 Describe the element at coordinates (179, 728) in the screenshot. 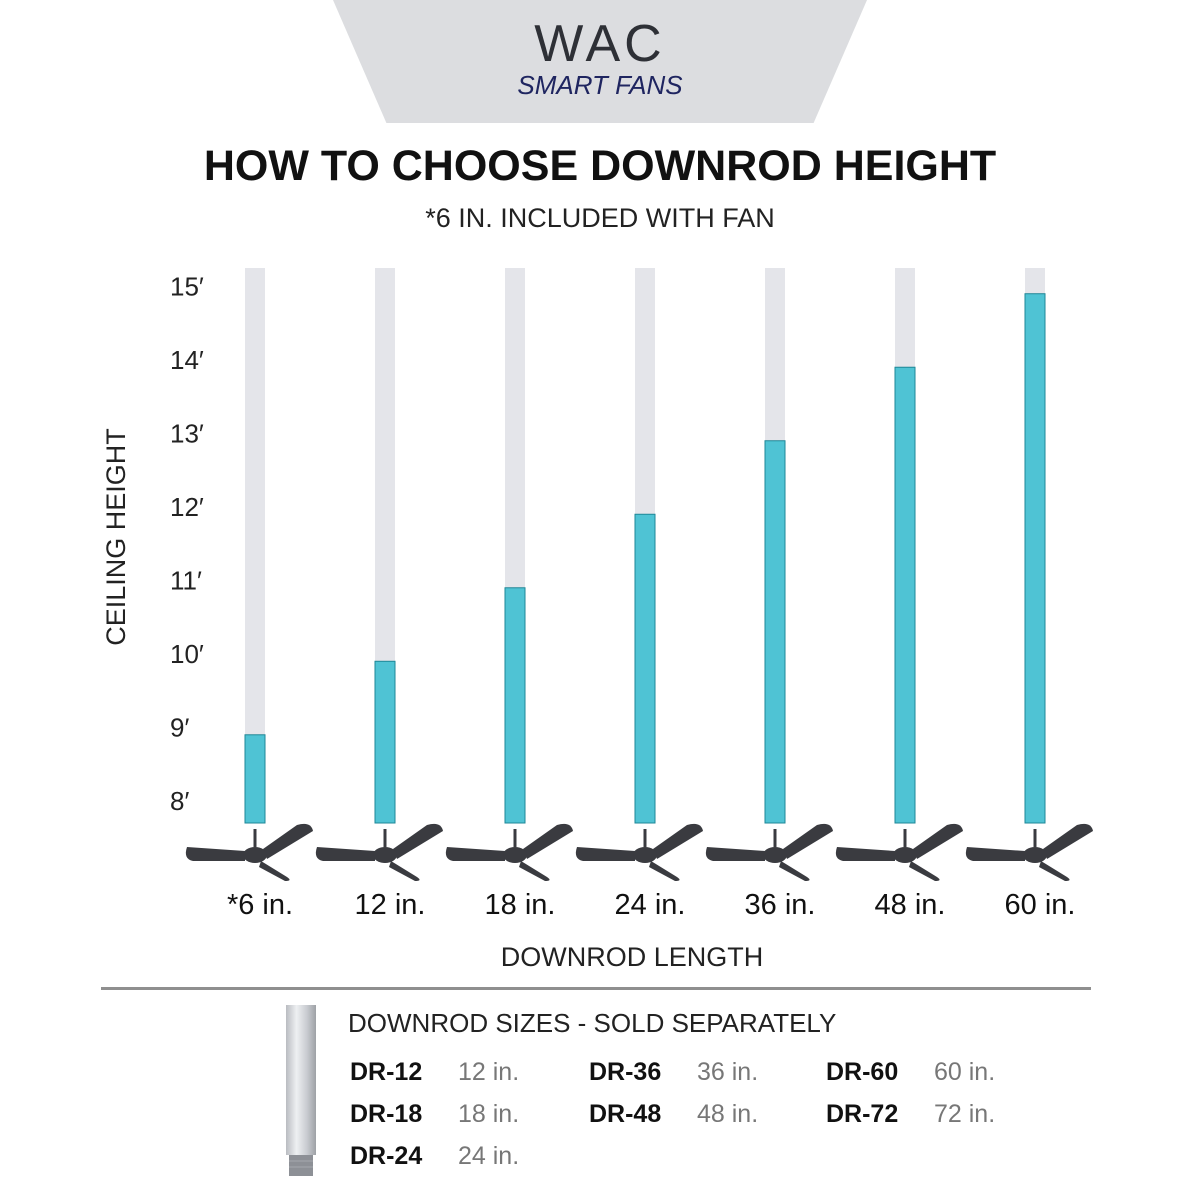

I see `y-tick-label: 9′` at that location.